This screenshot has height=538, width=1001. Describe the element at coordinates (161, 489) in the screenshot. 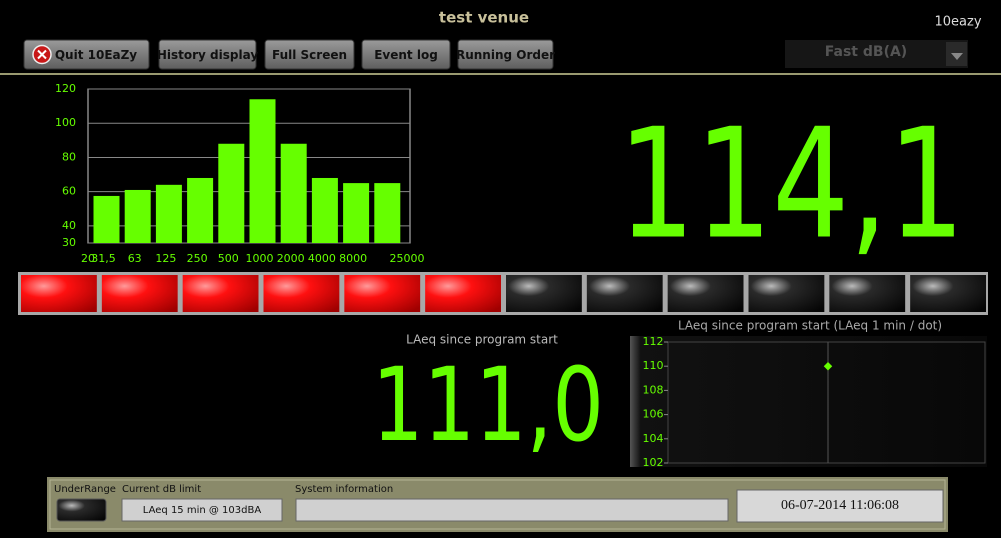

I see `limit-label: Current dB limit` at that location.